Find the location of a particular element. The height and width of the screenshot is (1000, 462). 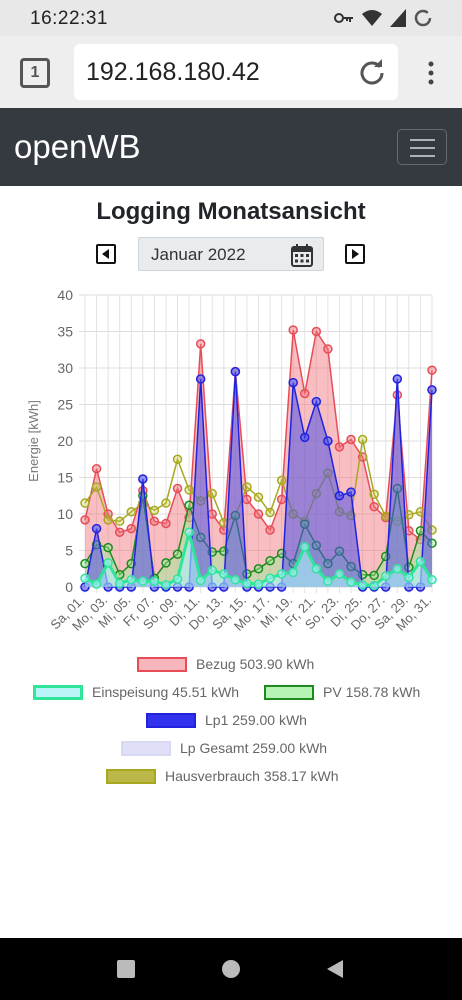

reload-icon is located at coordinates (372, 72).